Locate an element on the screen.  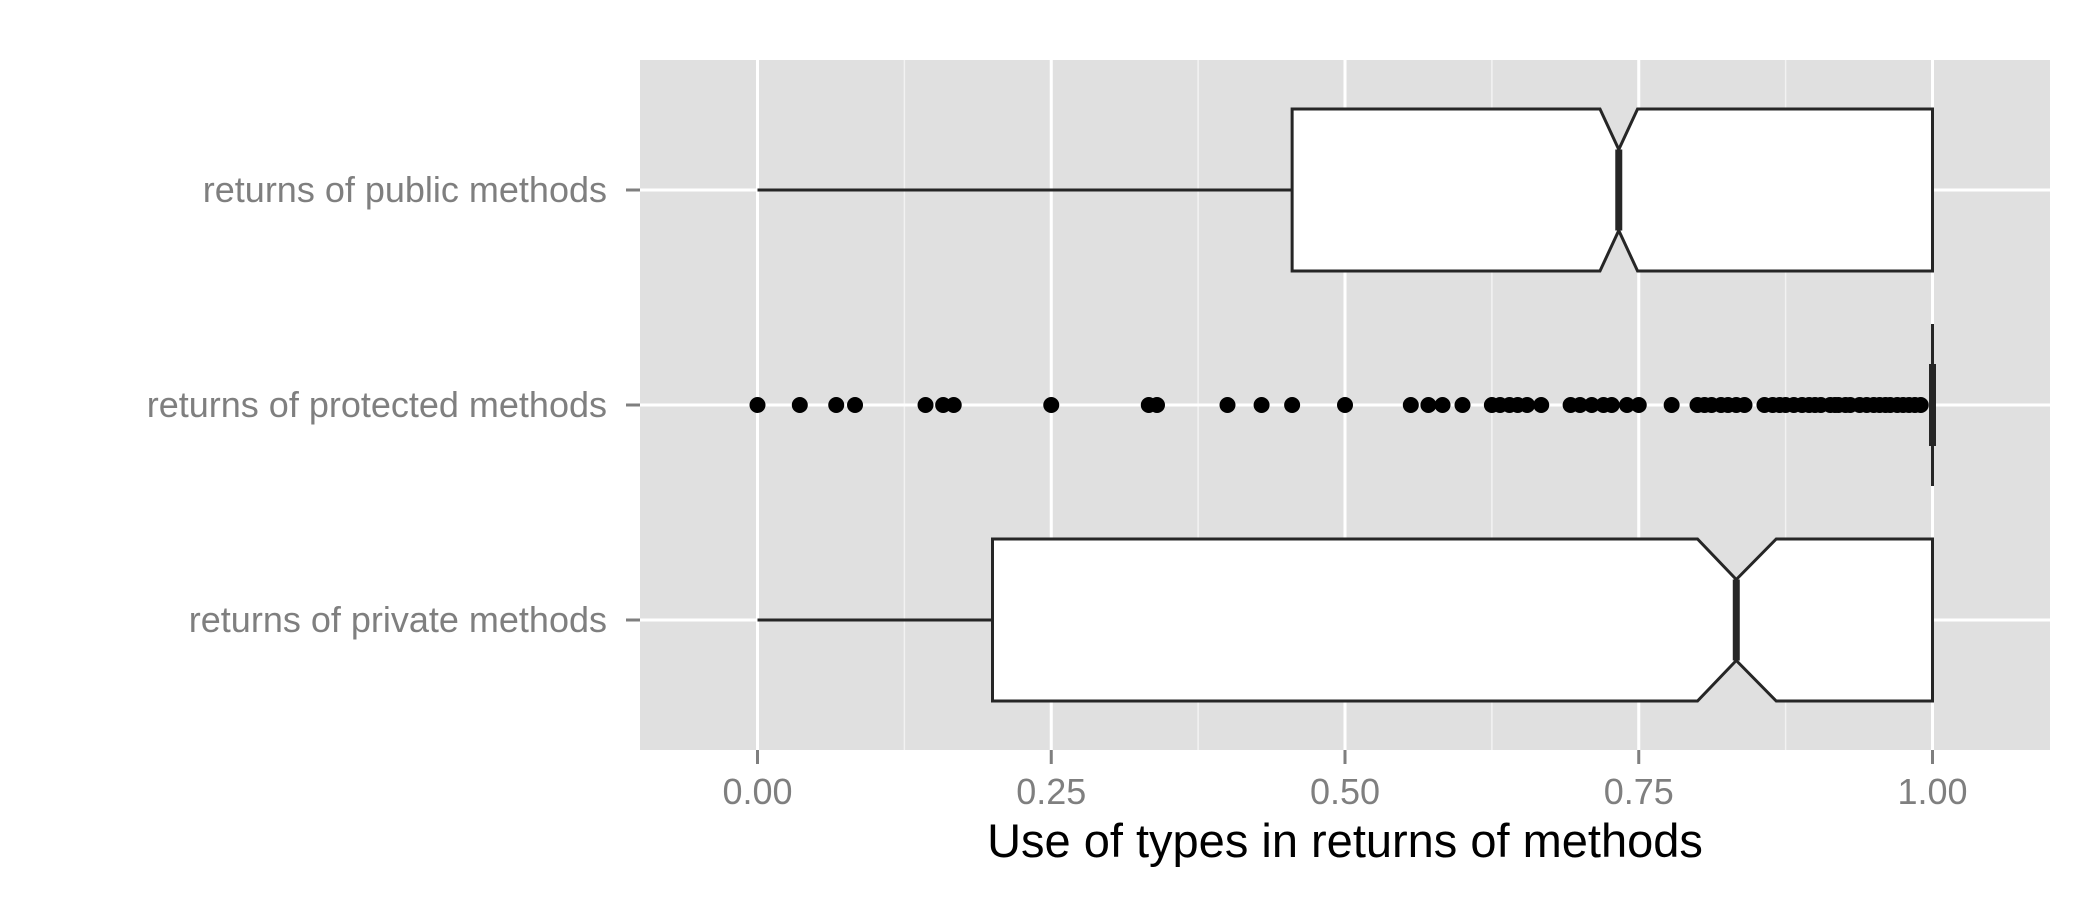
x-tick-label: 0.50 is located at coordinates (1345, 791).